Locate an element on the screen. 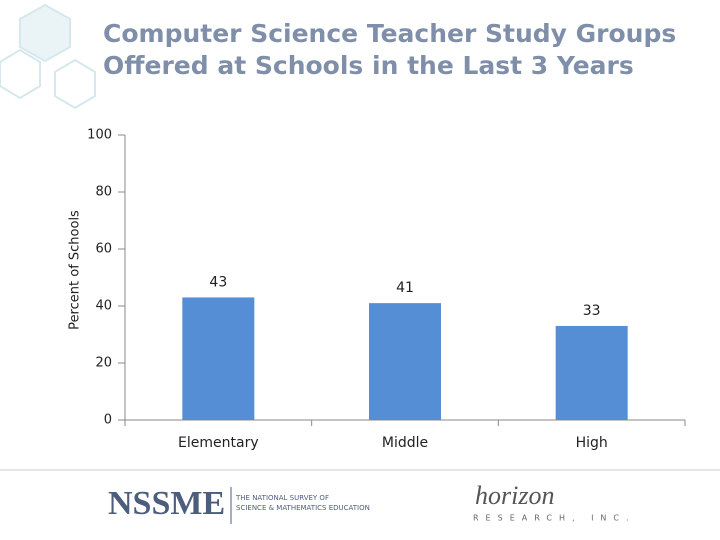 The width and height of the screenshot is (720, 540). data-label: 43 is located at coordinates (218, 282).